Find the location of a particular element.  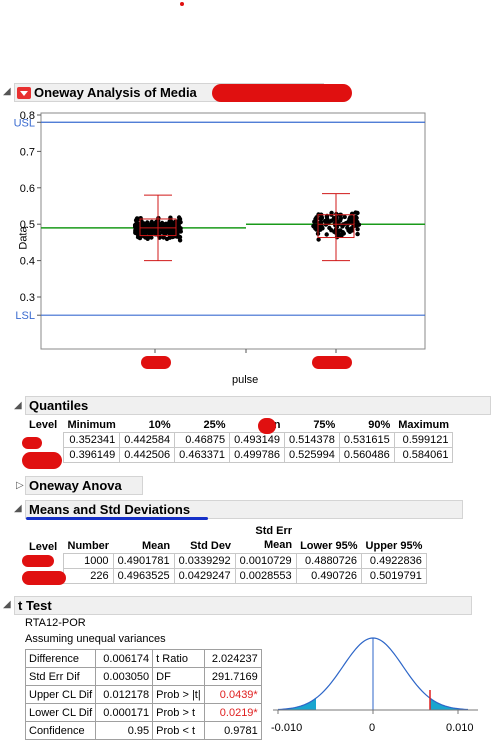

table-cell: 0.46875 is located at coordinates (202, 440).